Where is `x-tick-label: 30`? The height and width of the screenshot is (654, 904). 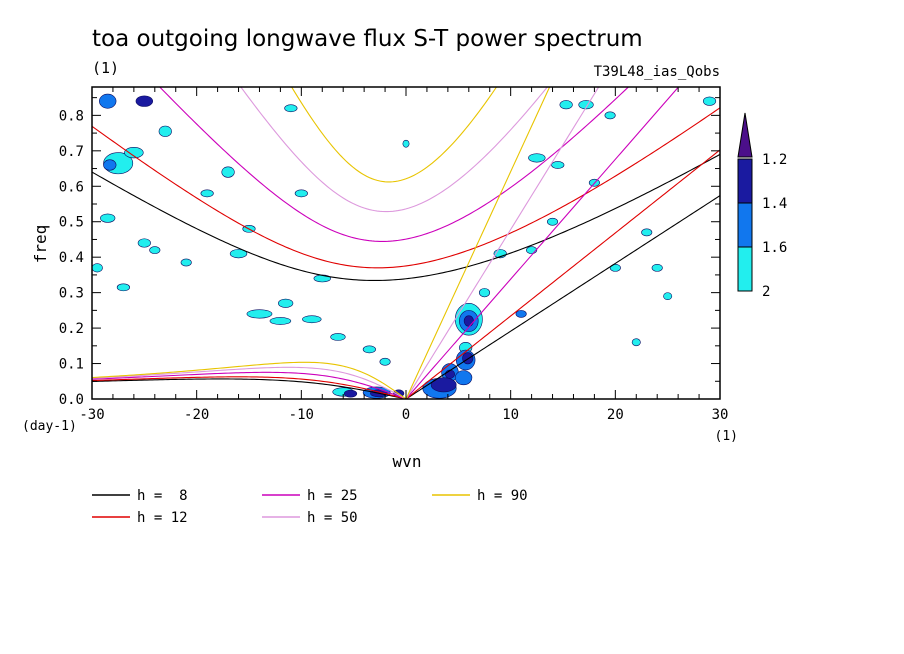 x-tick-label: 30 is located at coordinates (720, 415).